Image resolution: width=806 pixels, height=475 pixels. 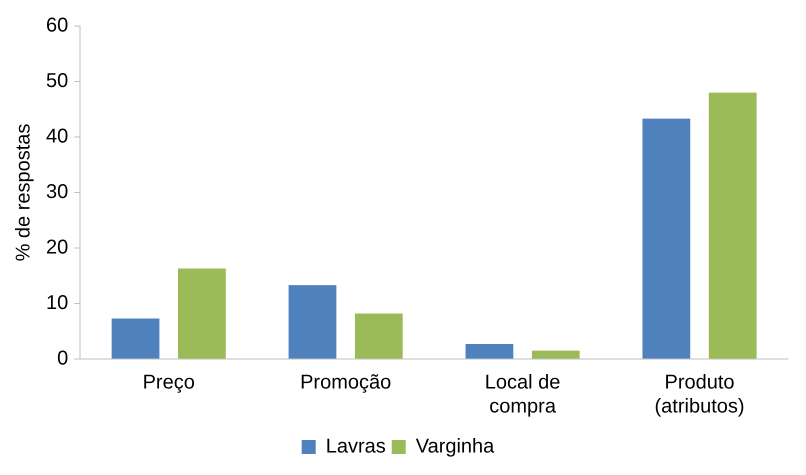 What do you see at coordinates (57, 81) in the screenshot?
I see `y-tick-label: 50` at bounding box center [57, 81].